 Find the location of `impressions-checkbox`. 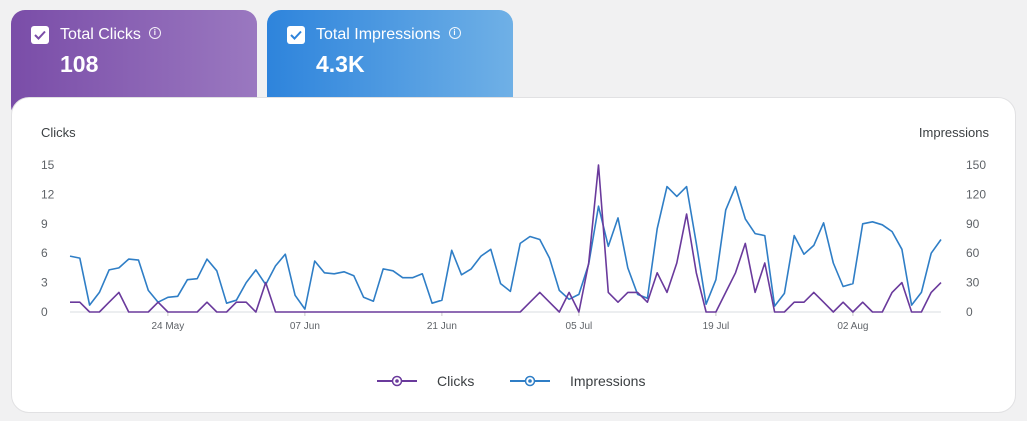

impressions-checkbox is located at coordinates (296, 35).